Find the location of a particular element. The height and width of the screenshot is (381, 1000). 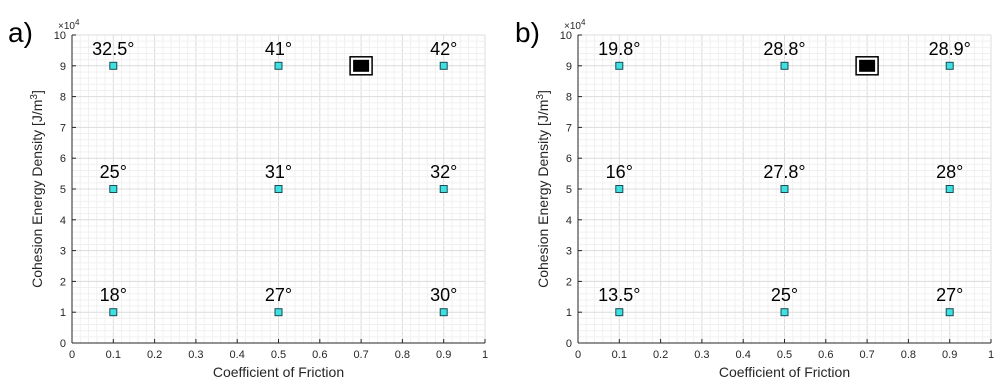

panel-label: a) is located at coordinates (20, 32).